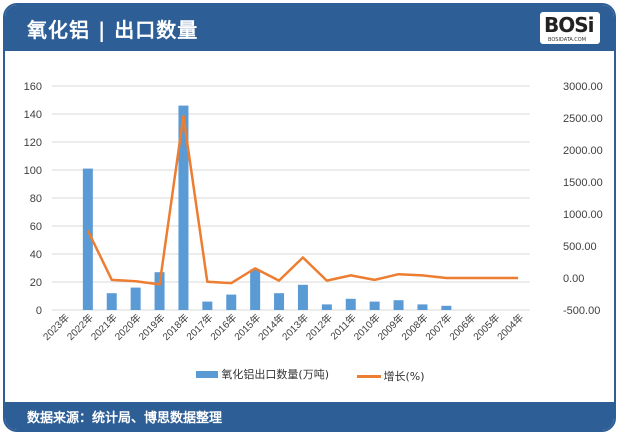 This screenshot has width=621, height=437. Describe the element at coordinates (33, 171) in the screenshot. I see `left-tick-label: 100` at that location.